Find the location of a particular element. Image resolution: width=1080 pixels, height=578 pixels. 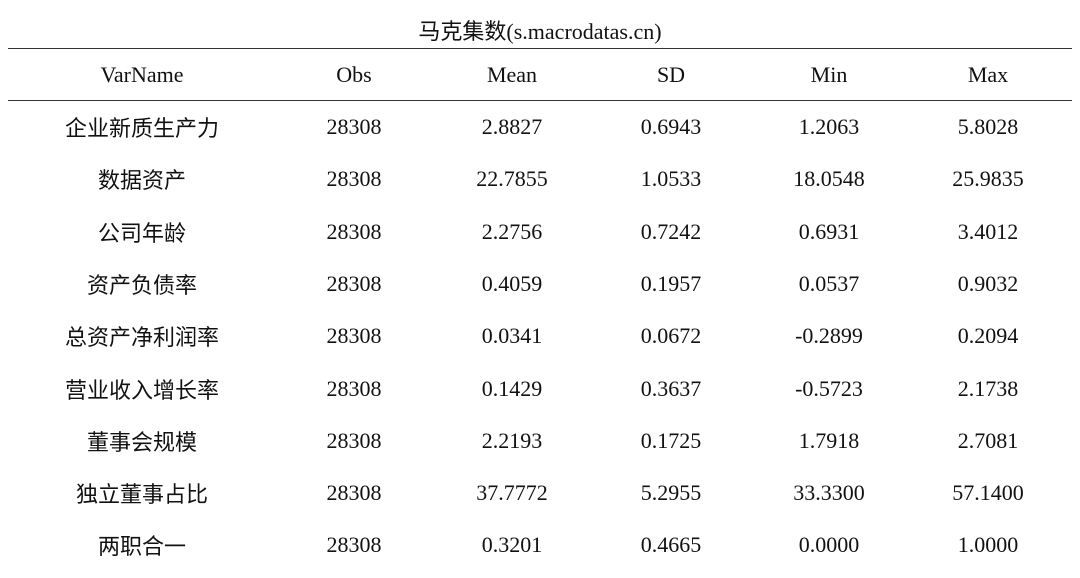

table-cell: 0.2094 is located at coordinates (988, 336).